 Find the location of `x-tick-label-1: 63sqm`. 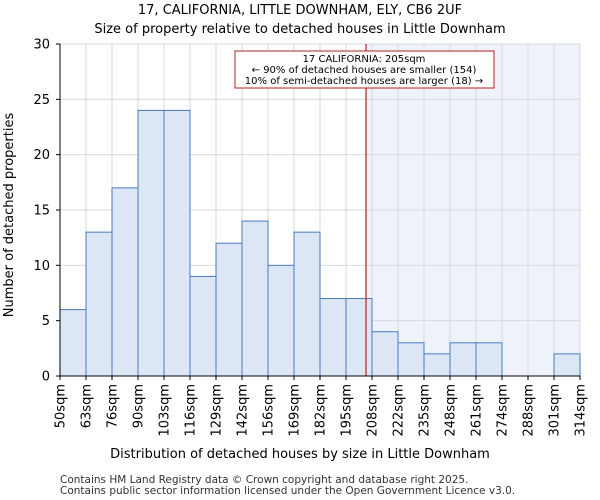

x-tick-label-1: 63sqm is located at coordinates (87, 406).